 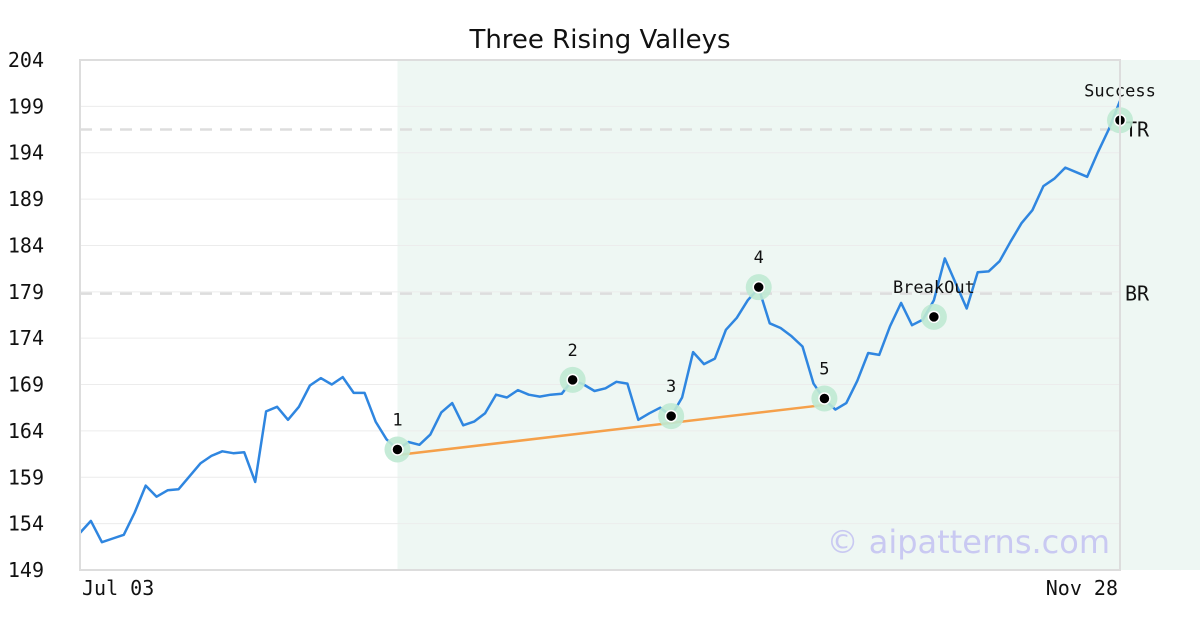 What do you see at coordinates (1082, 588) in the screenshot?
I see `x-tick-label: Nov 28` at bounding box center [1082, 588].